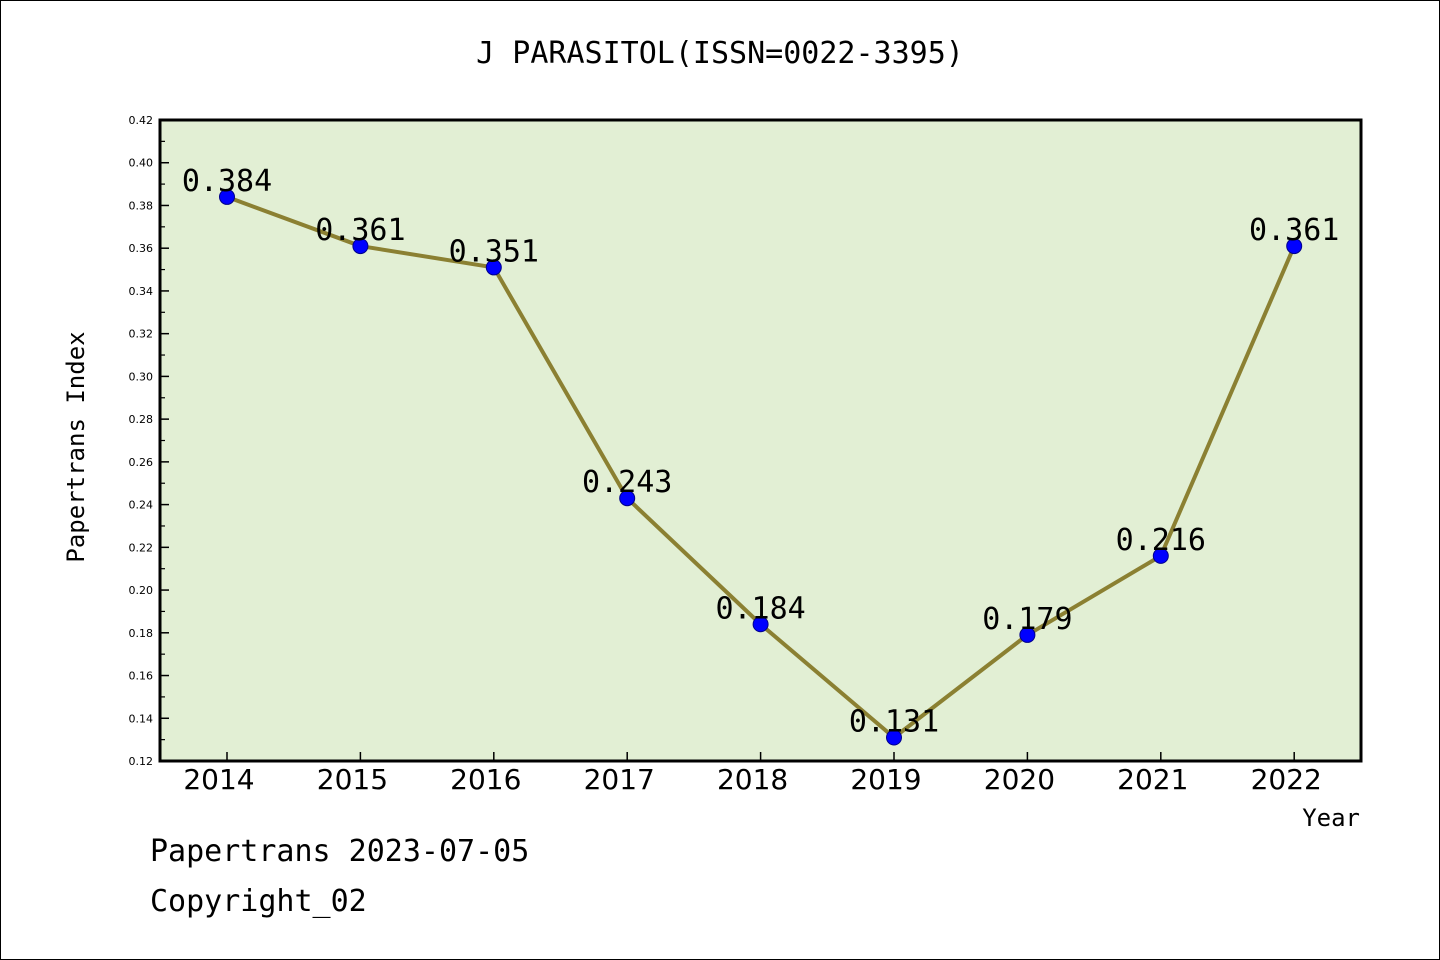 The width and height of the screenshot is (1440, 960). Describe the element at coordinates (141, 163) in the screenshot. I see `y-tick-label: 0.40` at that location.